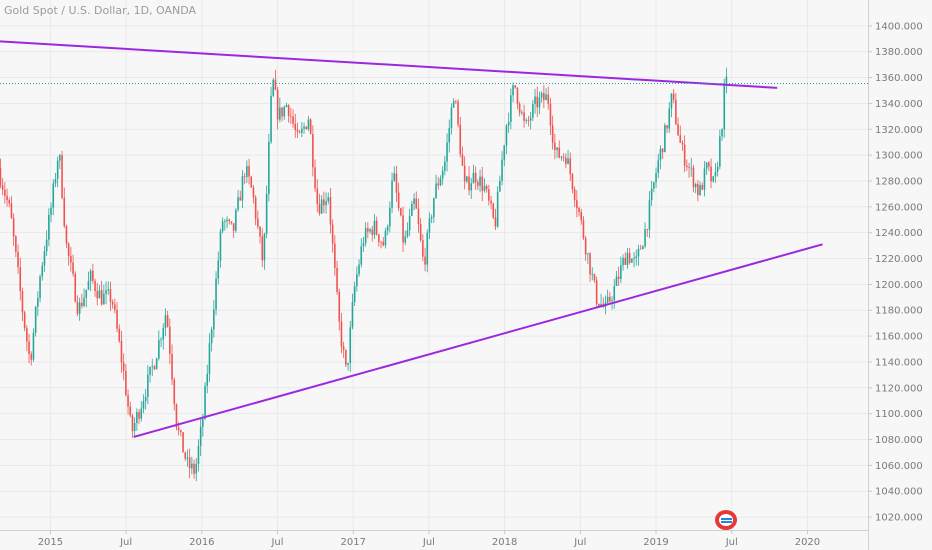  Describe the element at coordinates (899, 311) in the screenshot. I see `y-tick-label: 1180.000` at that location.